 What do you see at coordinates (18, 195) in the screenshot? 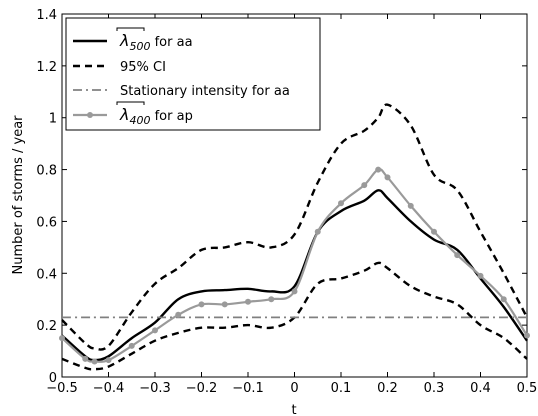
I see `y-axis-label: Number of storms / year` at bounding box center [18, 195].